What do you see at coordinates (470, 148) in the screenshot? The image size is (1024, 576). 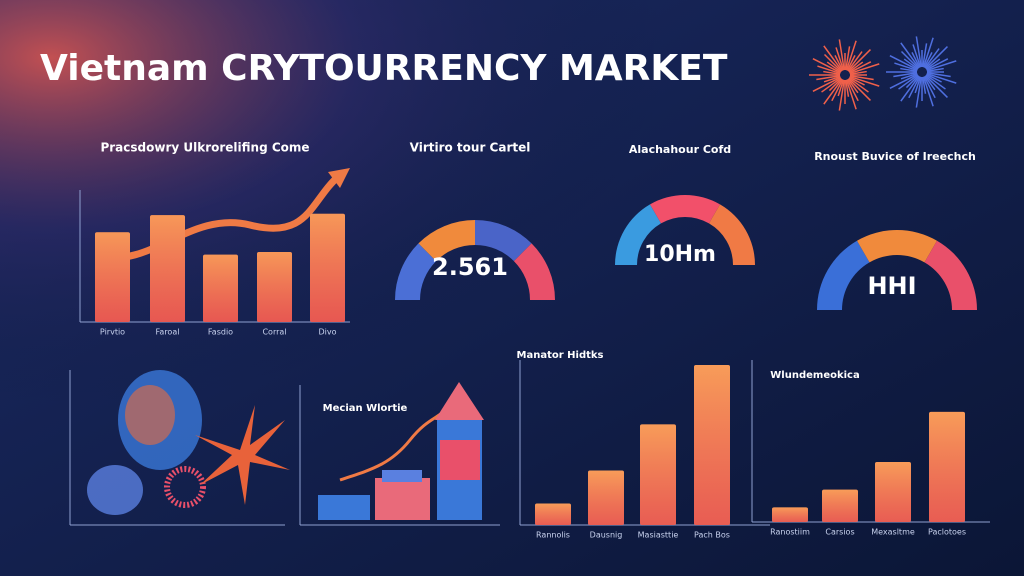 I see `chart-title: Virtiro tour Cartel` at bounding box center [470, 148].